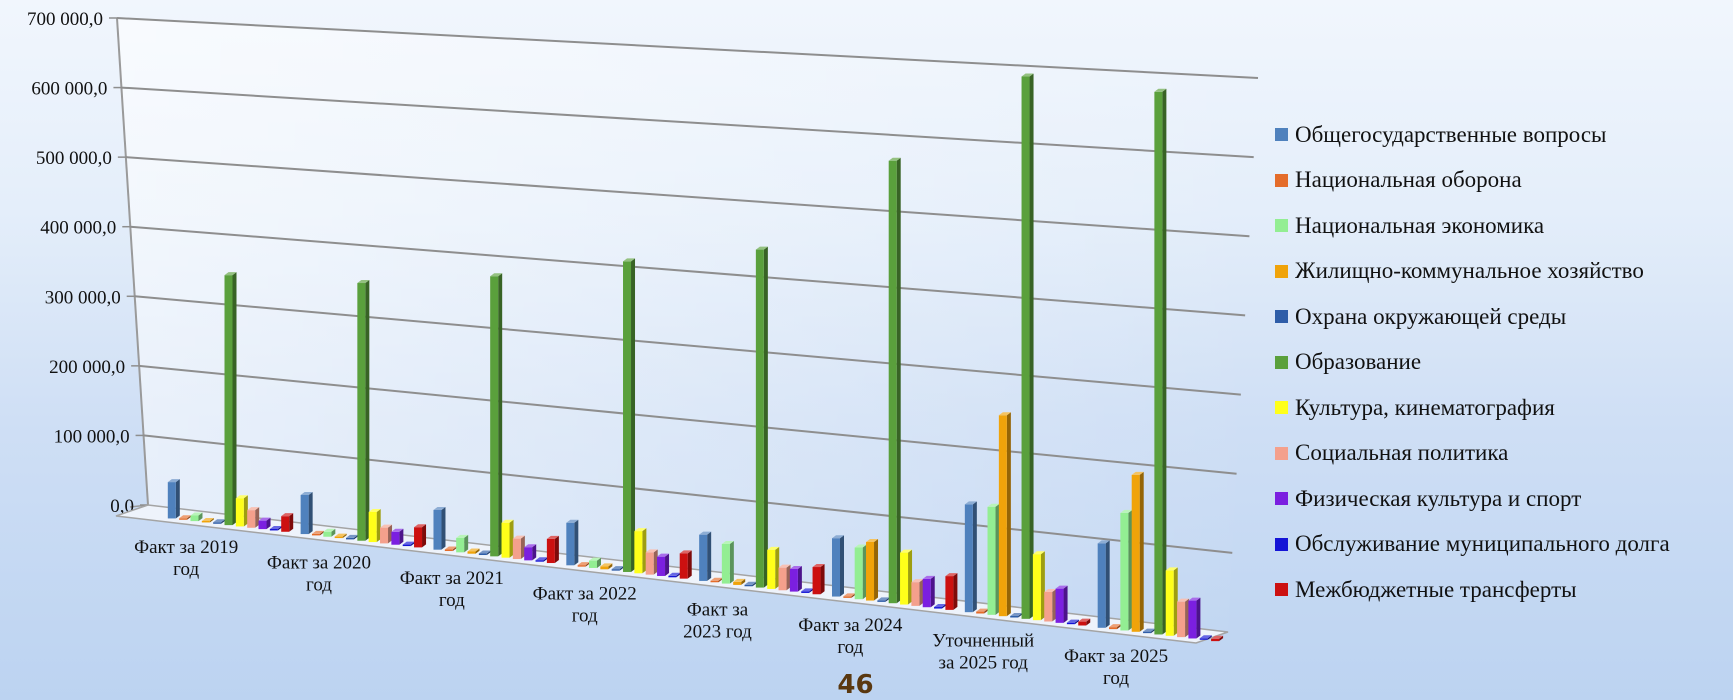 This screenshot has height=700, width=1733. I want to click on legend-item: Социальная политика, so click(1472, 454).